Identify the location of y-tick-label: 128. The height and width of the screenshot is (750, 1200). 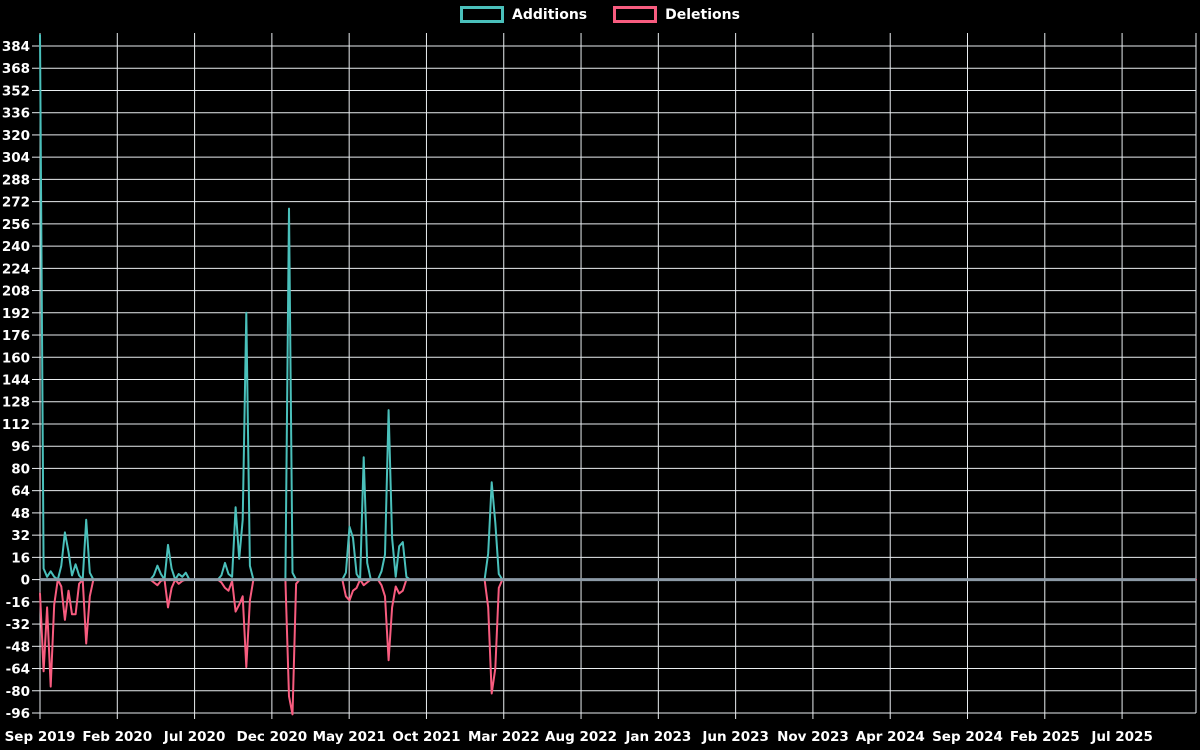
(16, 403).